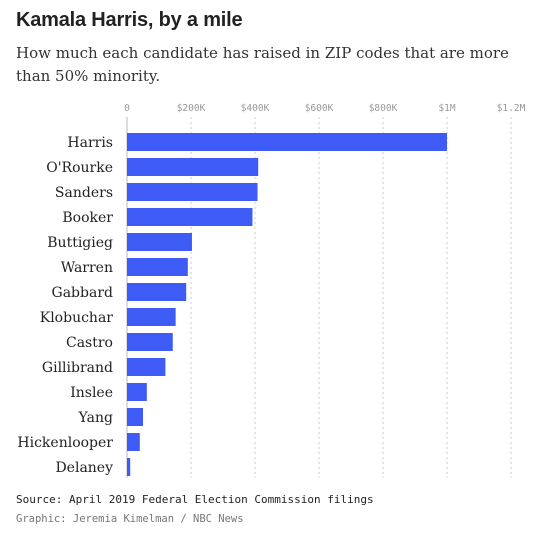  I want to click on x-tick-label: $200K, so click(191, 108).